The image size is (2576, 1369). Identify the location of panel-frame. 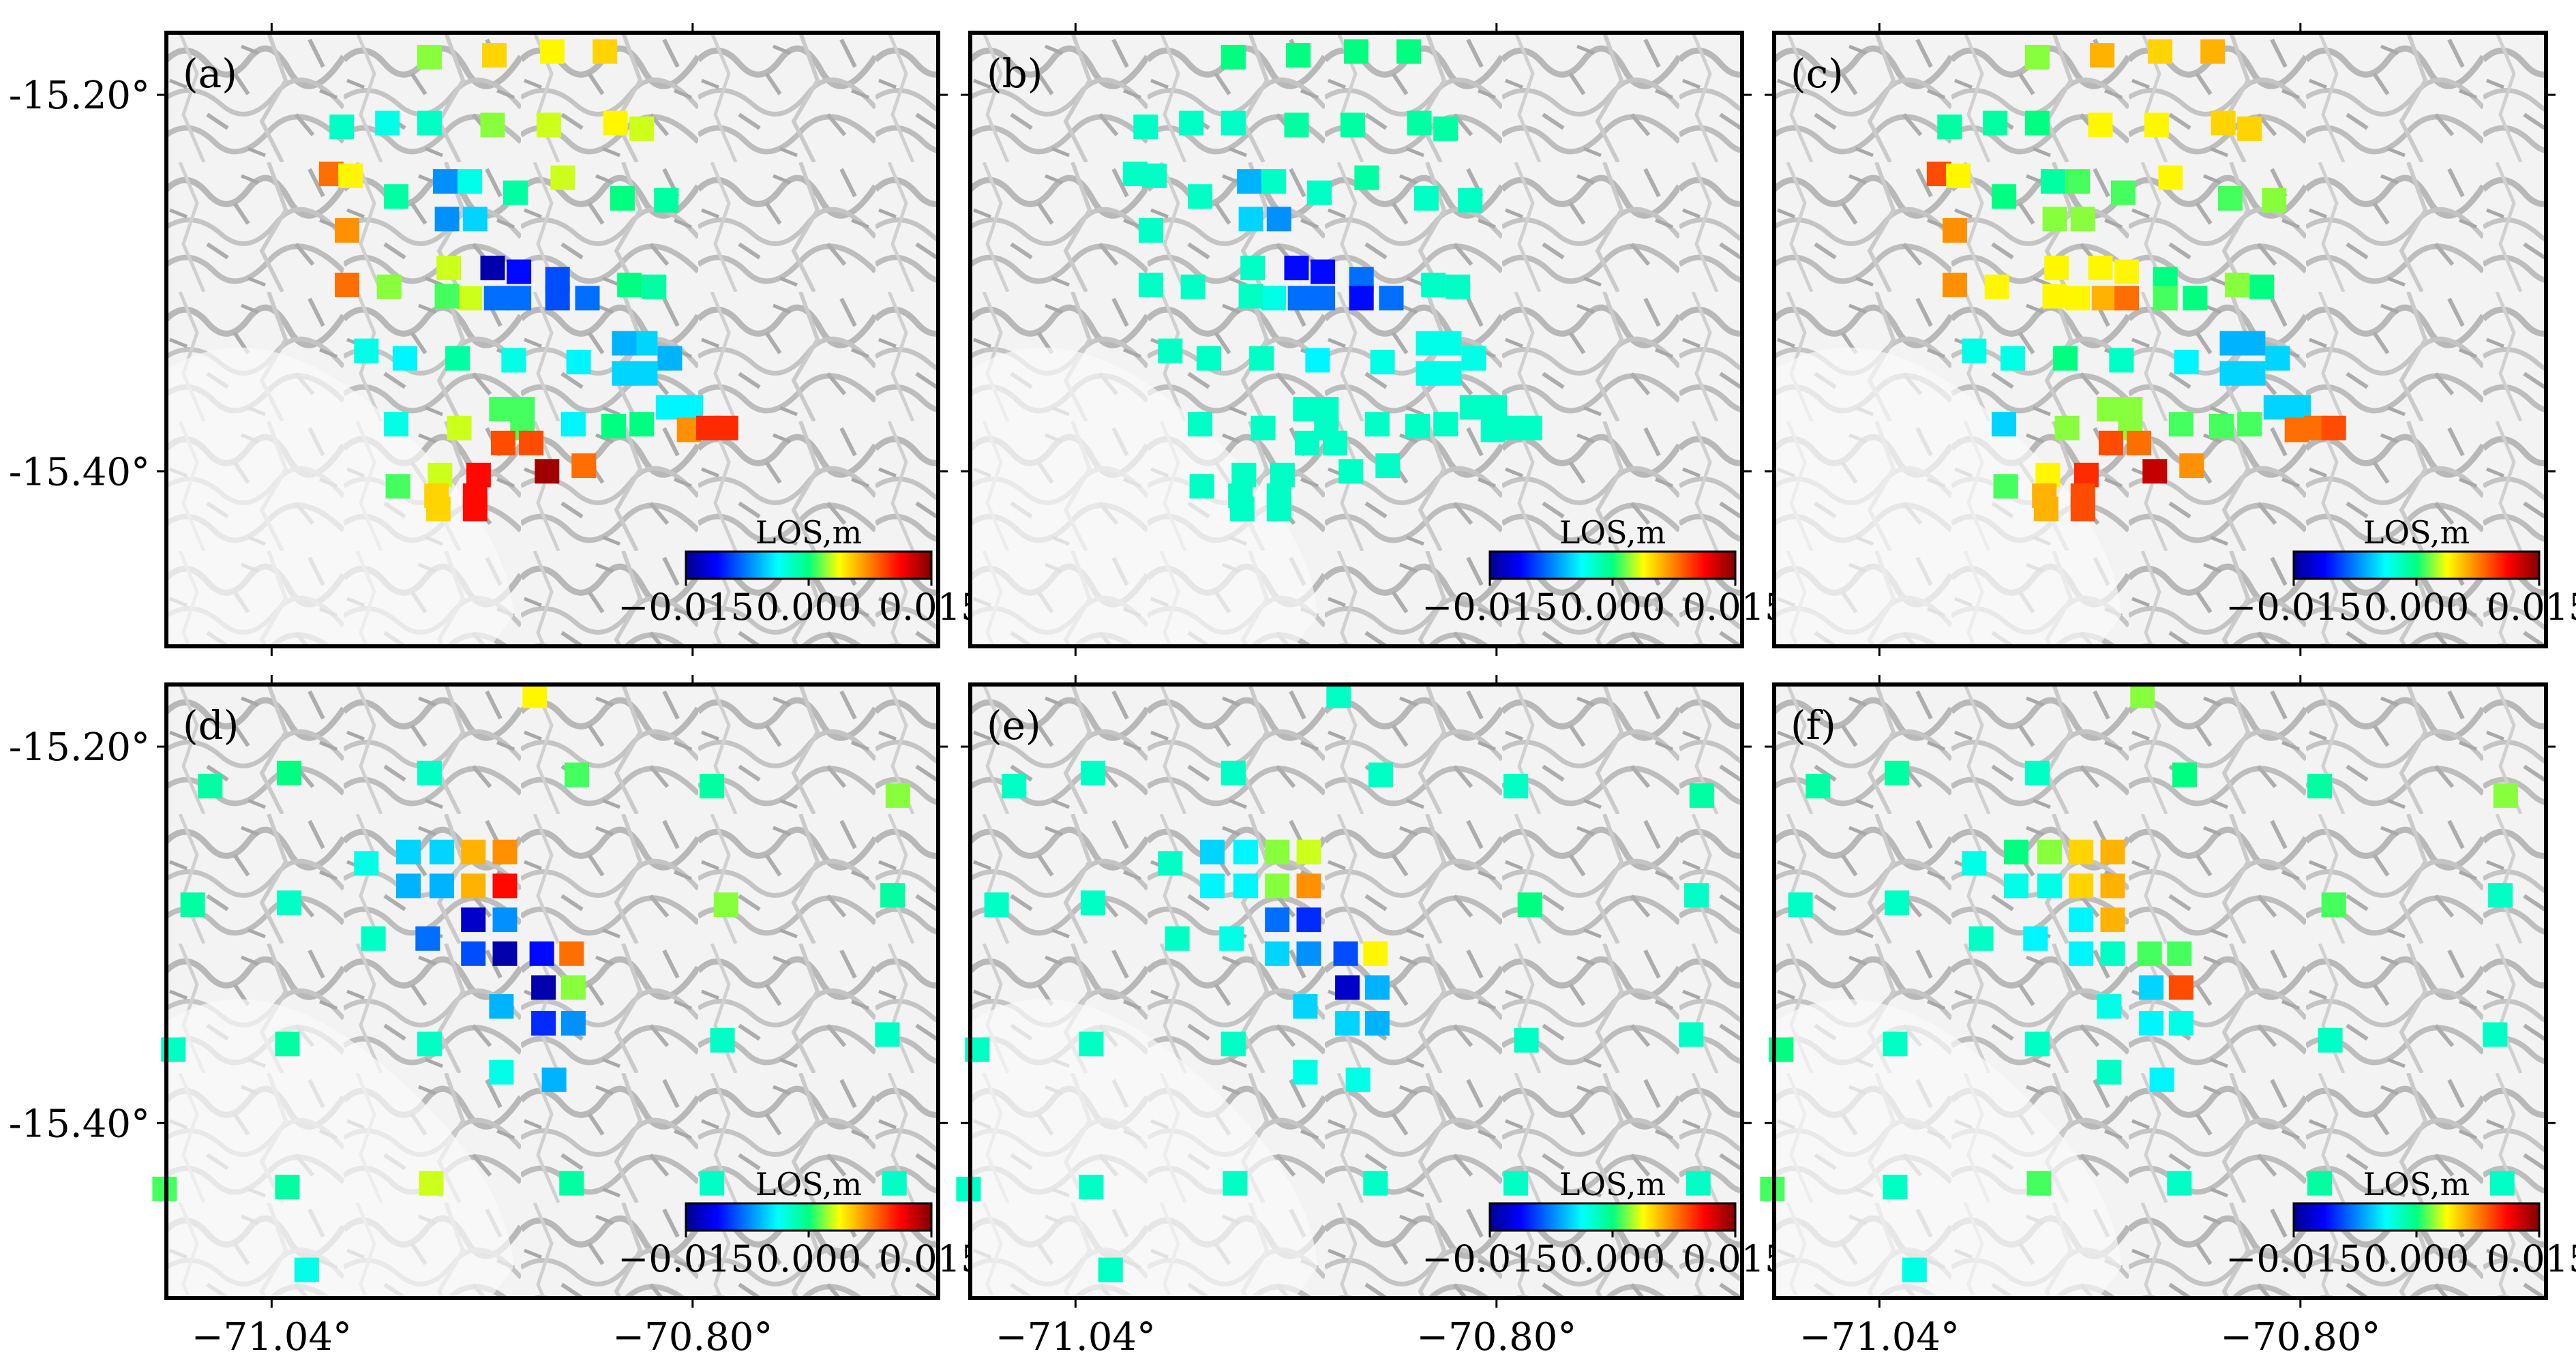
(552, 991).